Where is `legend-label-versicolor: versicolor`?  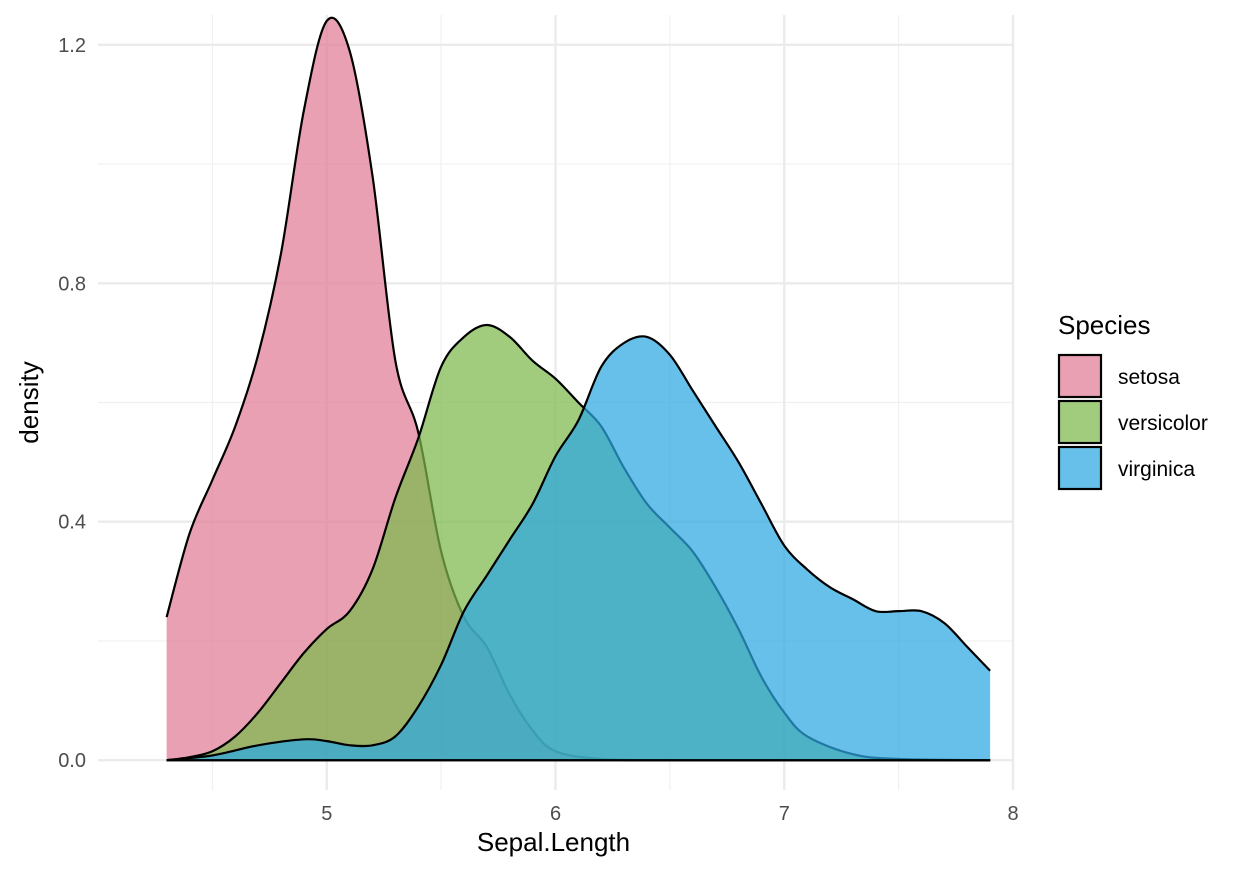 legend-label-versicolor: versicolor is located at coordinates (1163, 423).